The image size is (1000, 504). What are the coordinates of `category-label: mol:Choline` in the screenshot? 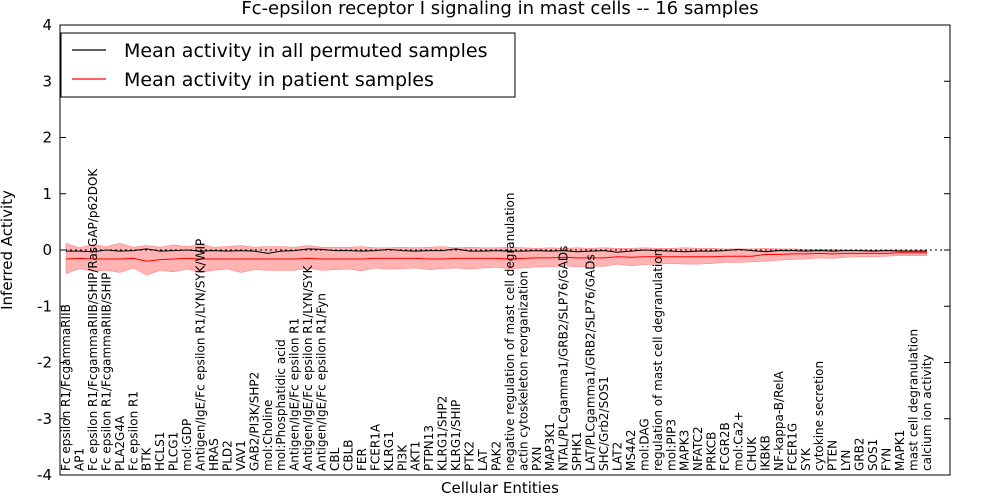 It's located at (268, 435).